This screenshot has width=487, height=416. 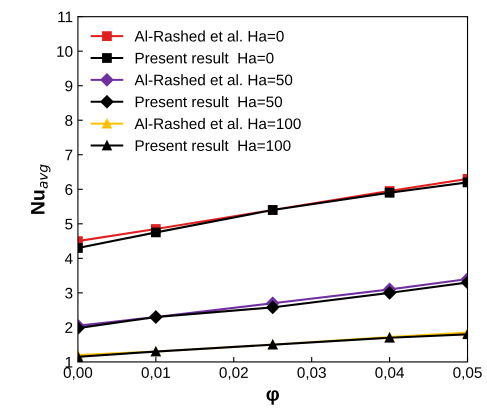 I want to click on legend-label: Al-Rashed et al. Ha=50, so click(x=213, y=80).